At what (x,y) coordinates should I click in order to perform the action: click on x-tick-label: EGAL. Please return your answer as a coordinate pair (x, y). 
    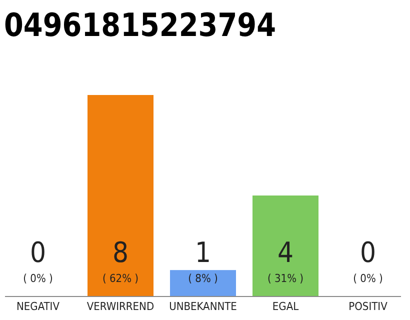
    Looking at the image, I should click on (286, 306).